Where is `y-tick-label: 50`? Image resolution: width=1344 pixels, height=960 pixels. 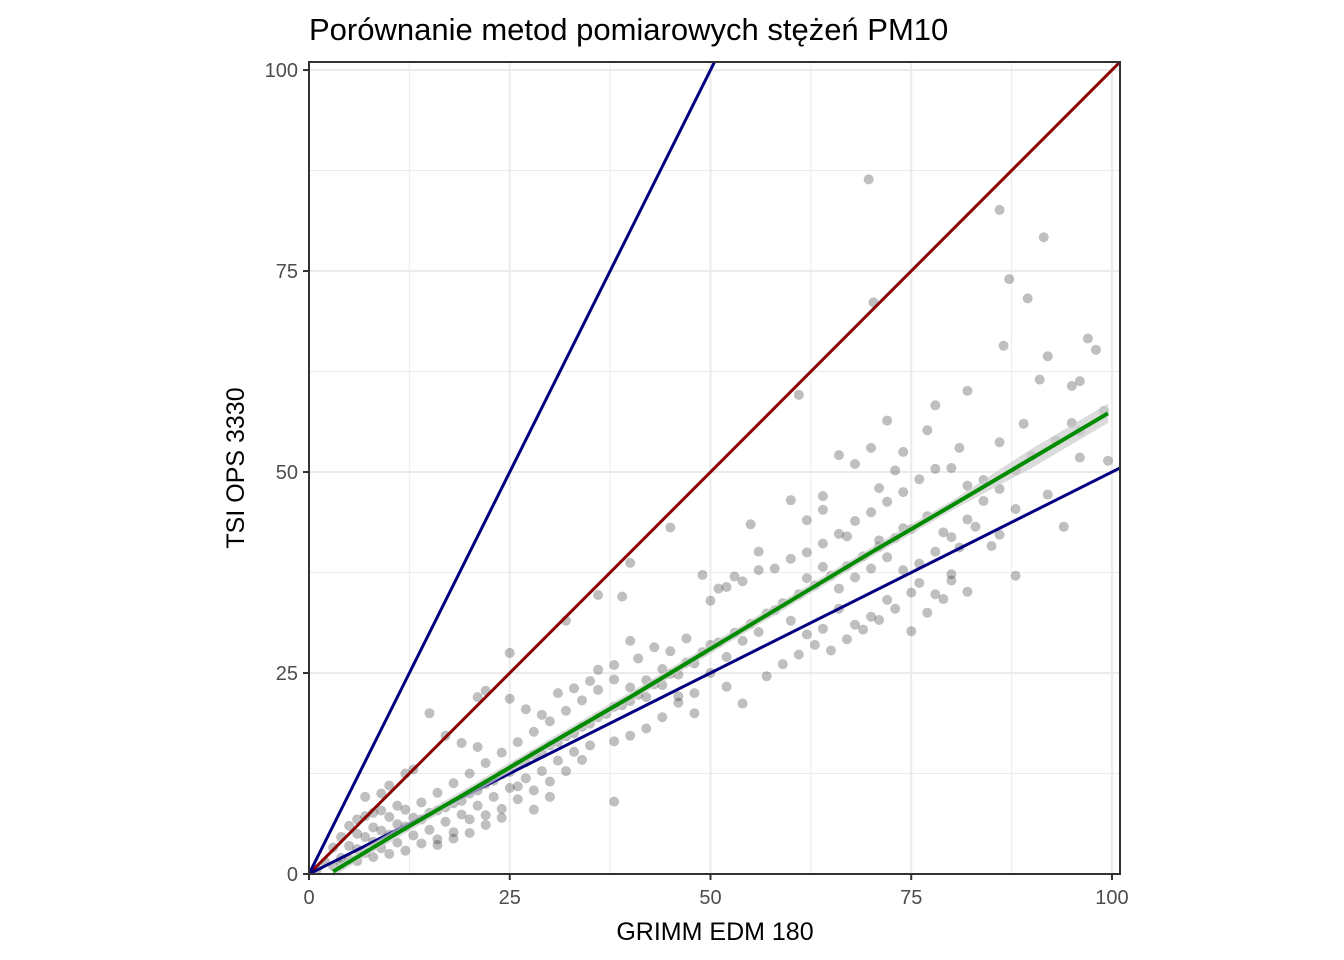 y-tick-label: 50 is located at coordinates (287, 473).